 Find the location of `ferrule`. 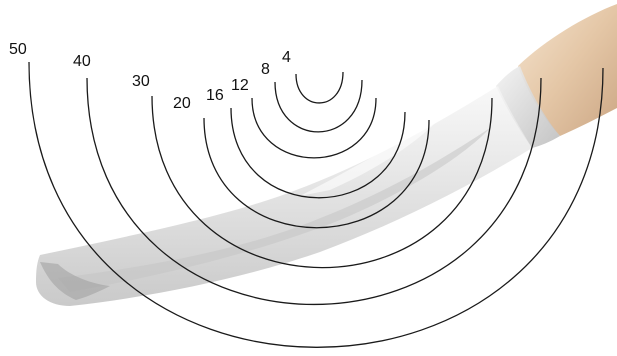

ferrule is located at coordinates (528, 107).